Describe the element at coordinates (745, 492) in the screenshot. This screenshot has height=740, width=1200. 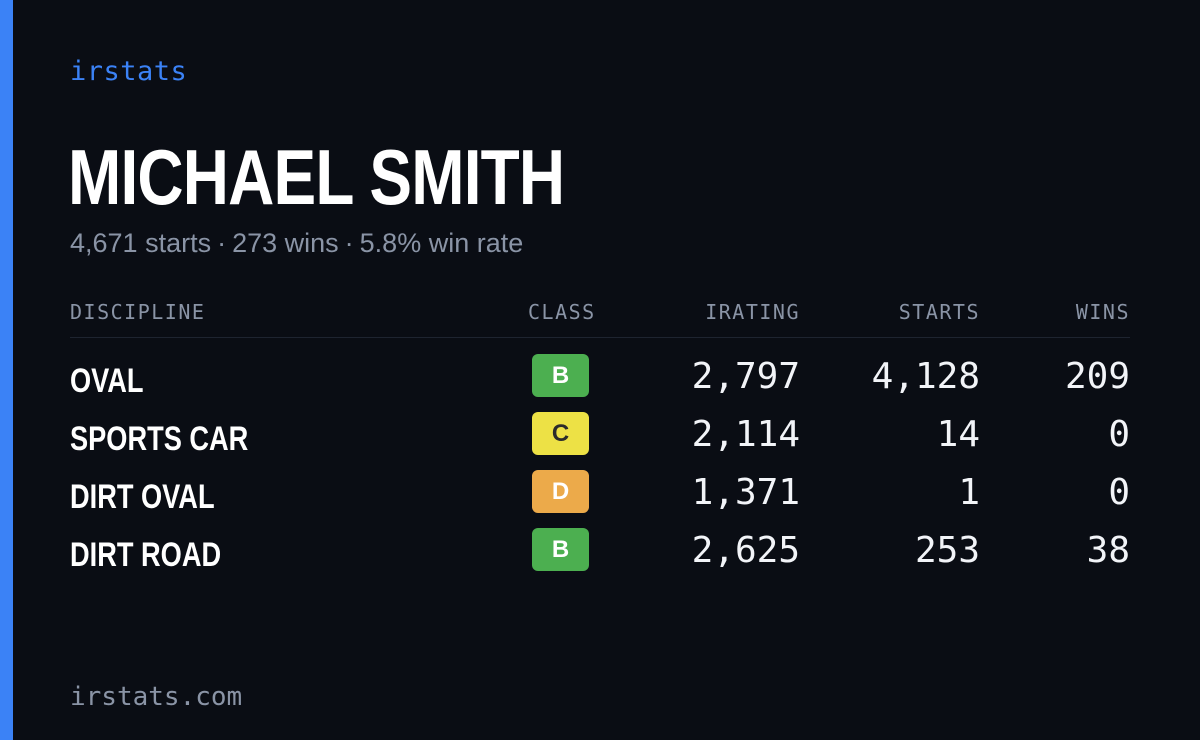
I see `irating-value: 1,371` at that location.